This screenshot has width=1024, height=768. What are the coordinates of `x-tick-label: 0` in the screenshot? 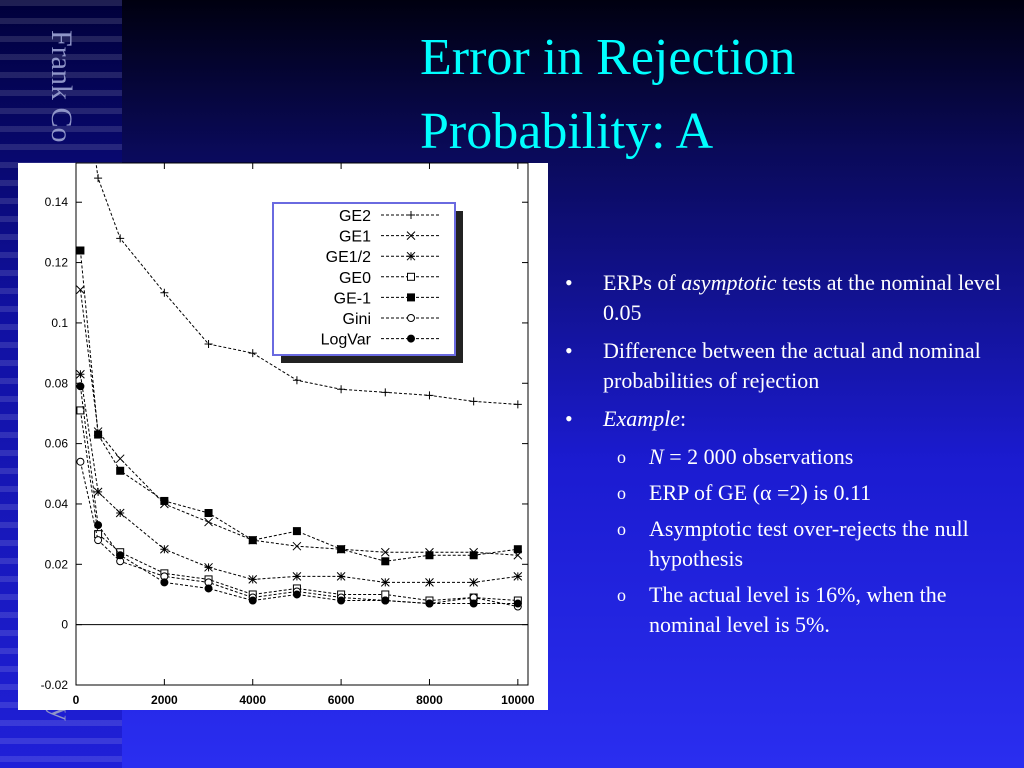 It's located at (76, 700).